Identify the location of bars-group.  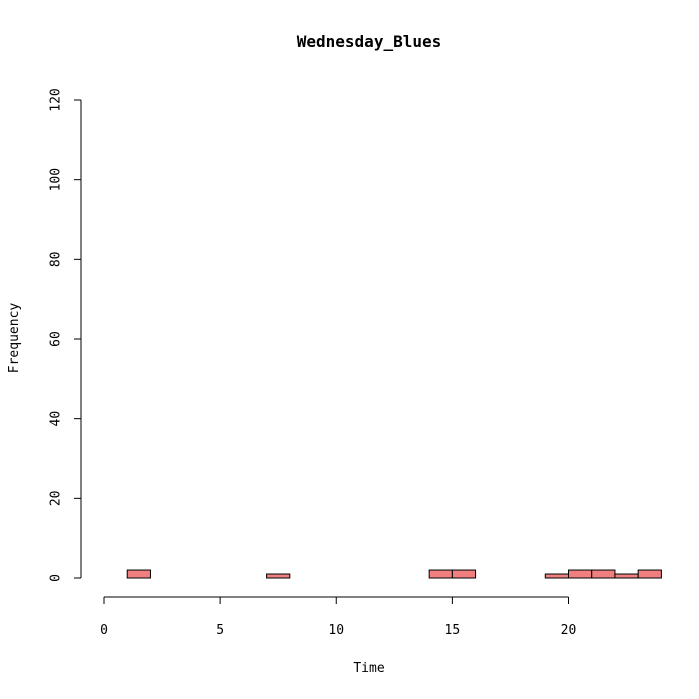
(394, 574).